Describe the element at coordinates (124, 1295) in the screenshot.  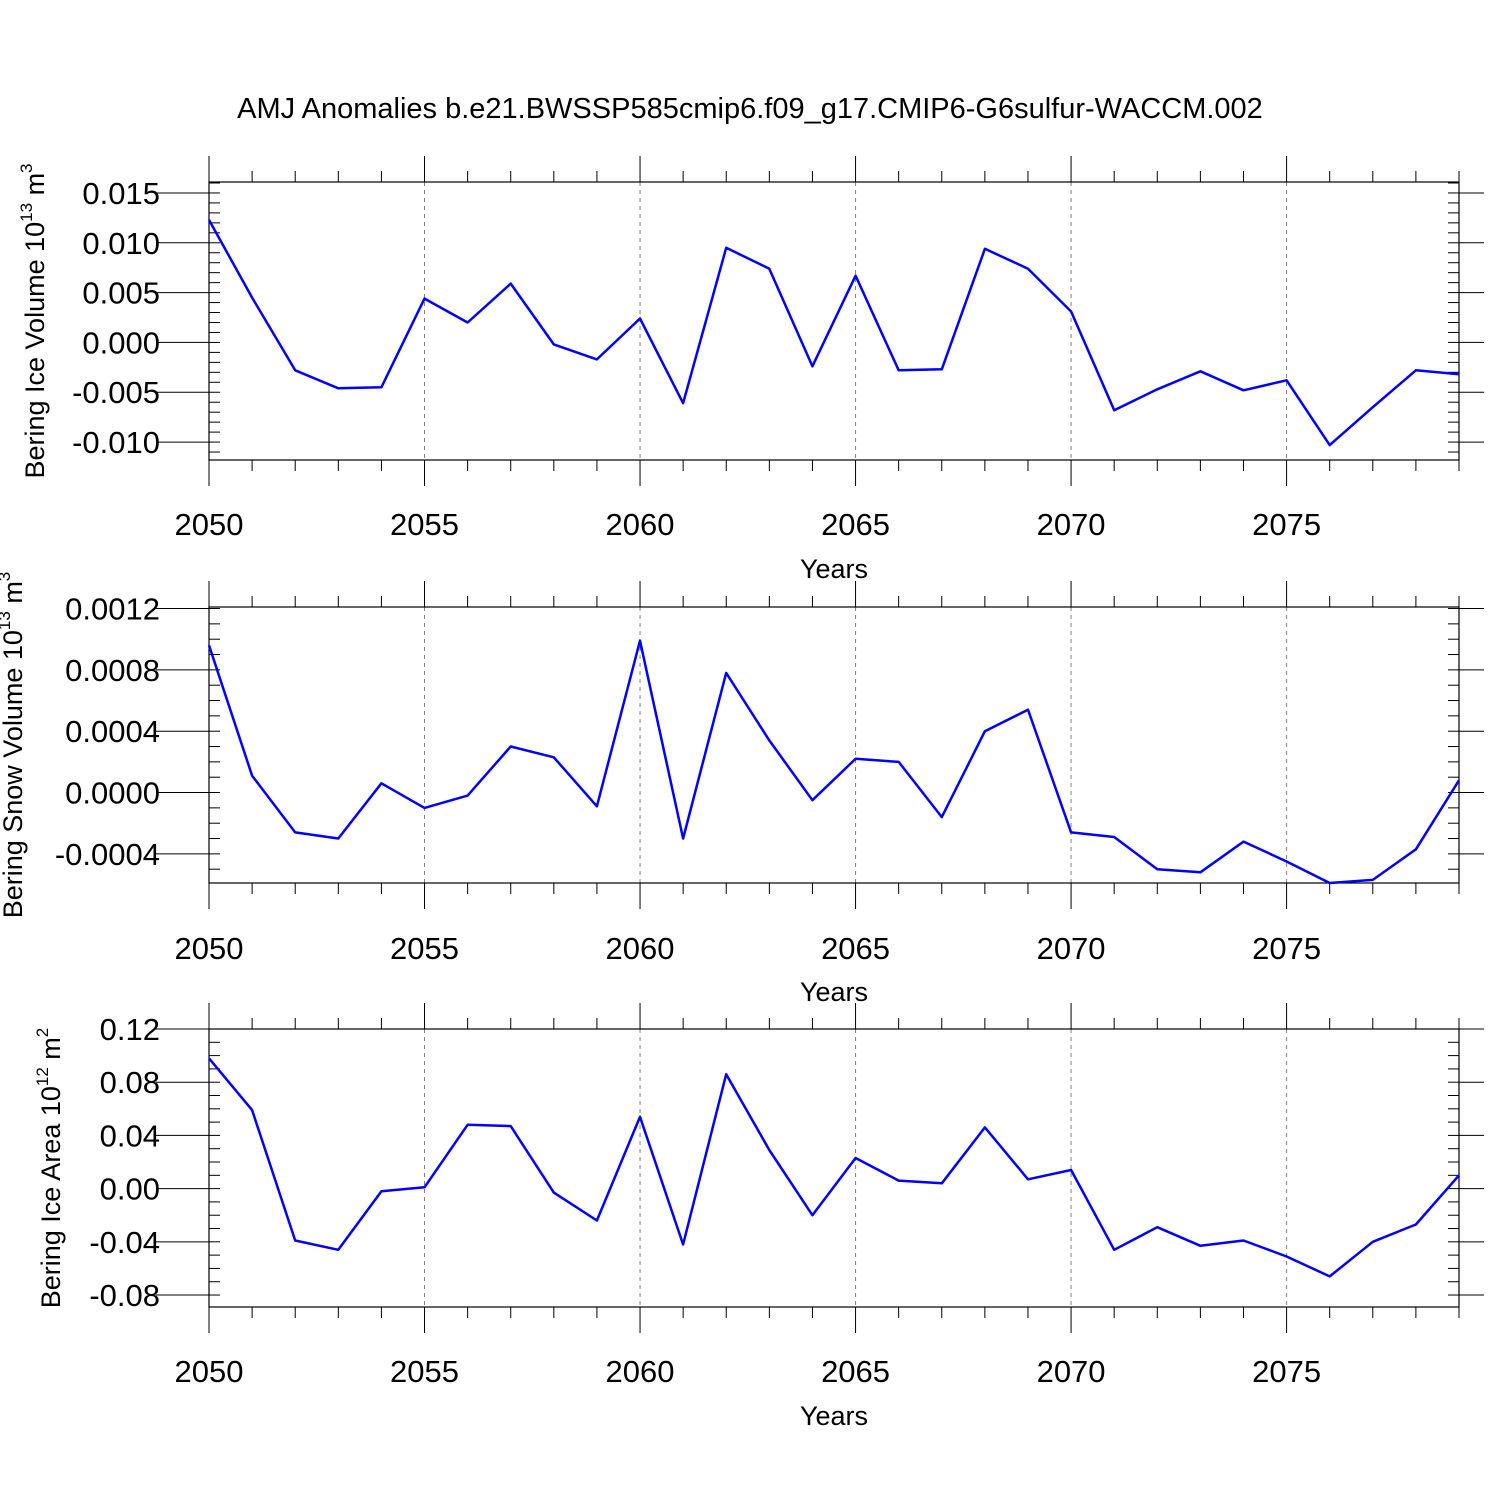
I see `y-tick-label: -0.08` at that location.